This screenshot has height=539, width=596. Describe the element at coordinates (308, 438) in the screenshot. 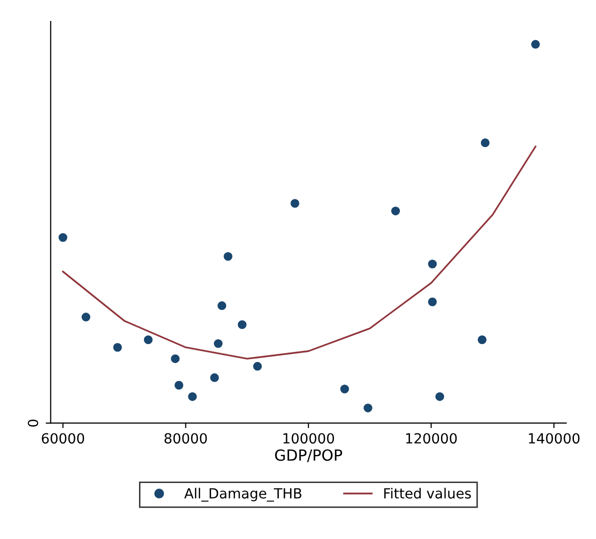

I see `x-tick-label: 100000` at that location.